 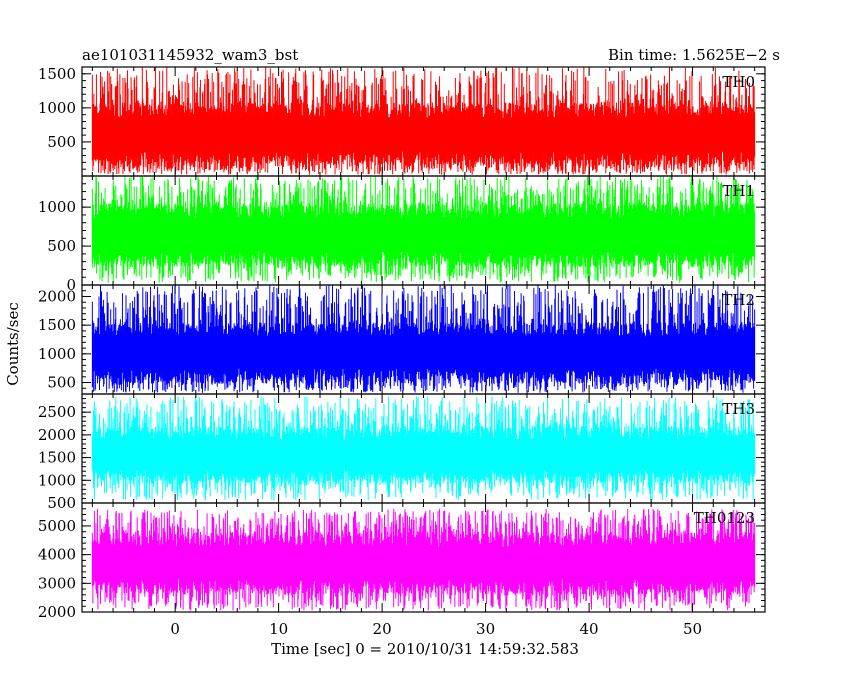 What do you see at coordinates (423, 121) in the screenshot?
I see `series-line-th0` at bounding box center [423, 121].